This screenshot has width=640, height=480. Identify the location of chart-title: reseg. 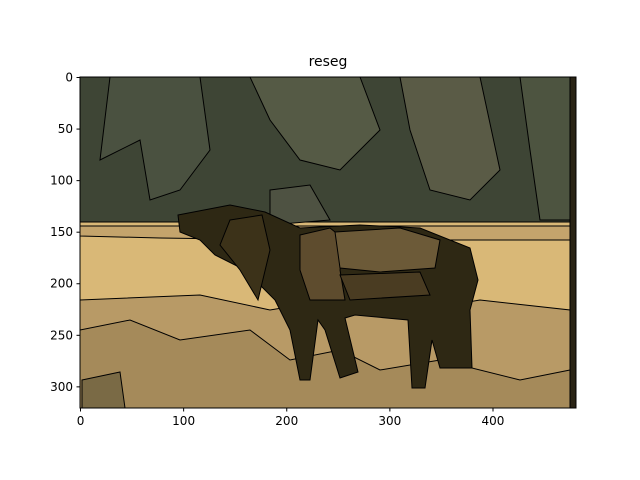
(328, 62).